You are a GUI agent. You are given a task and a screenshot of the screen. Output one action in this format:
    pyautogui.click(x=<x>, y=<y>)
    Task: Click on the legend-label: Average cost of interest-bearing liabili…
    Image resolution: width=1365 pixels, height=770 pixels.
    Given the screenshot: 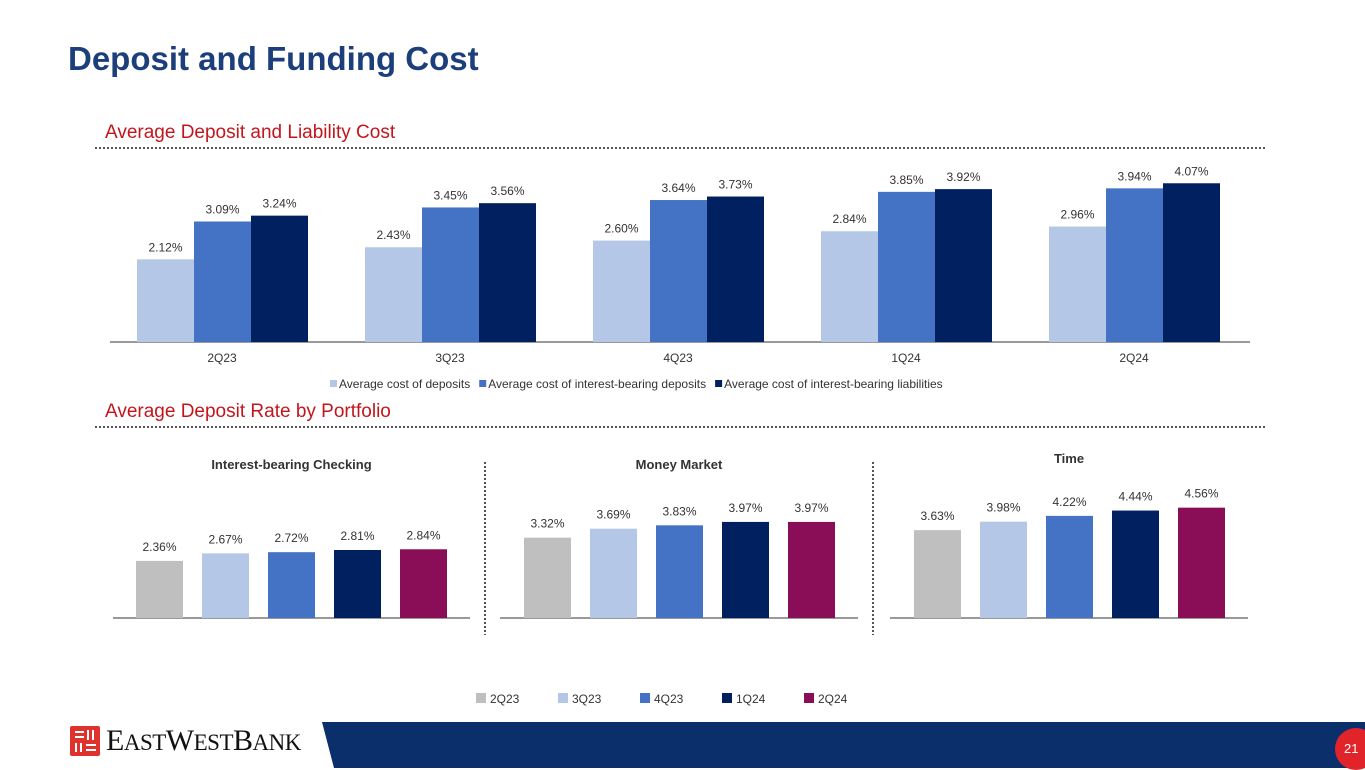 What is the action you would take?
    pyautogui.click(x=833, y=384)
    